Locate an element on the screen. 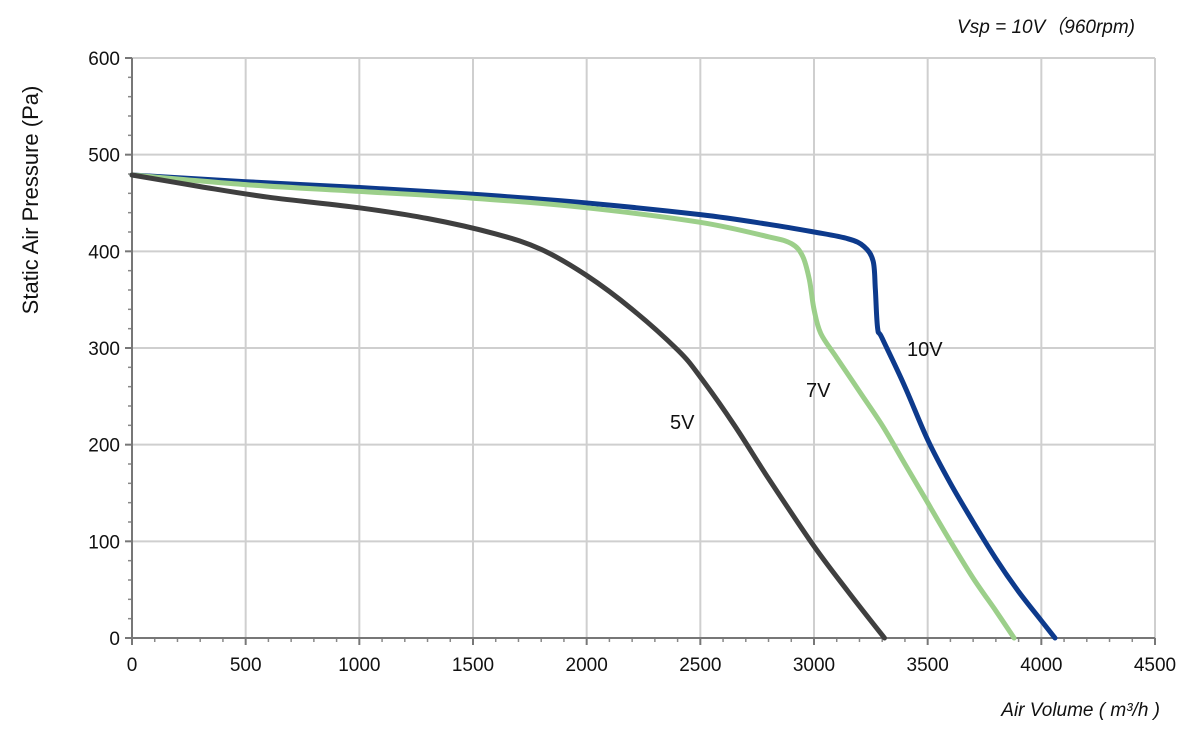 The width and height of the screenshot is (1197, 739). y-tick-label: 600 is located at coordinates (104, 59).